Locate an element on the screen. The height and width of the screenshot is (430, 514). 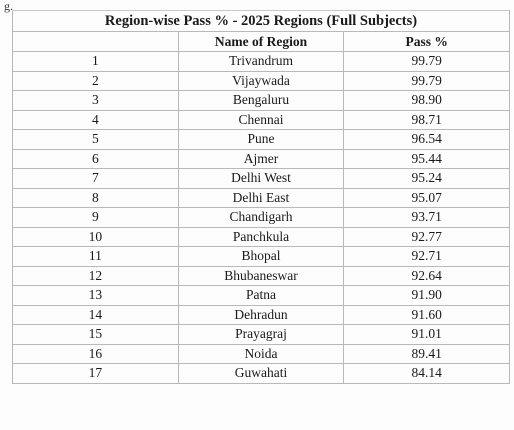
table-row: 14 Dehradun 91.60 is located at coordinates (261, 314).